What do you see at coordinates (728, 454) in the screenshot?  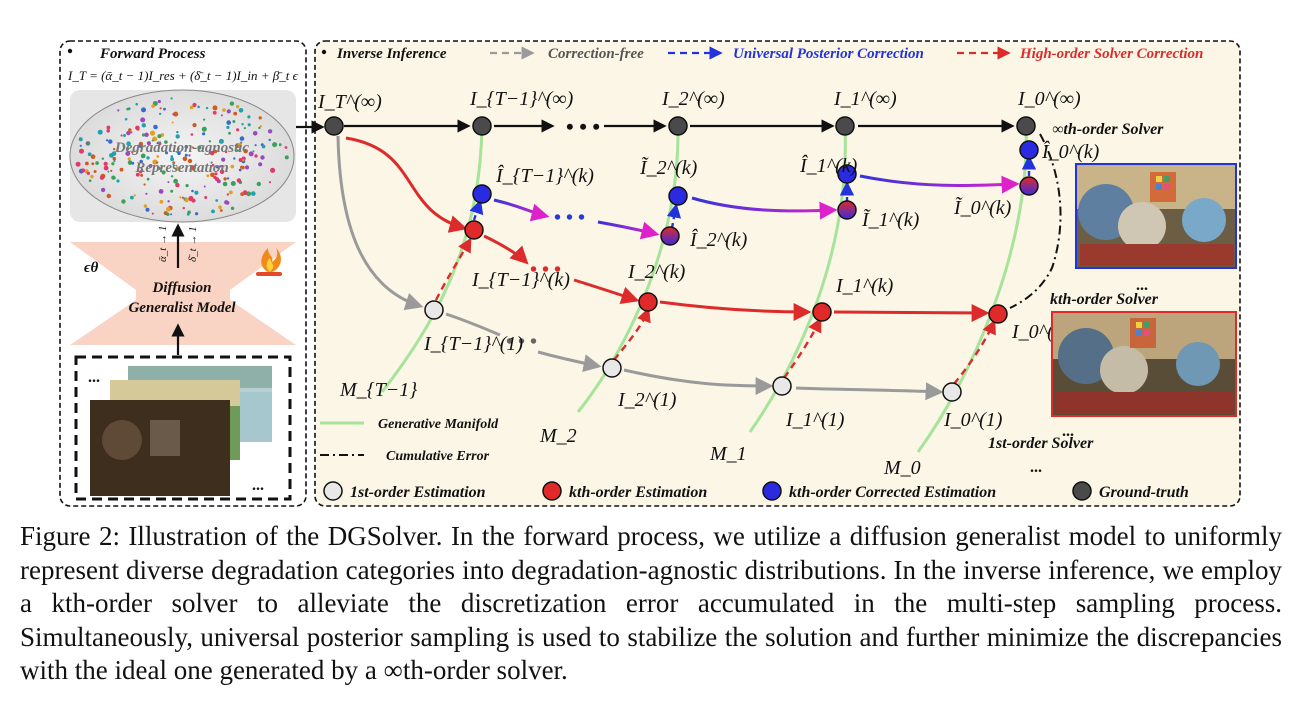 I see `label-M-1: M_1` at bounding box center [728, 454].